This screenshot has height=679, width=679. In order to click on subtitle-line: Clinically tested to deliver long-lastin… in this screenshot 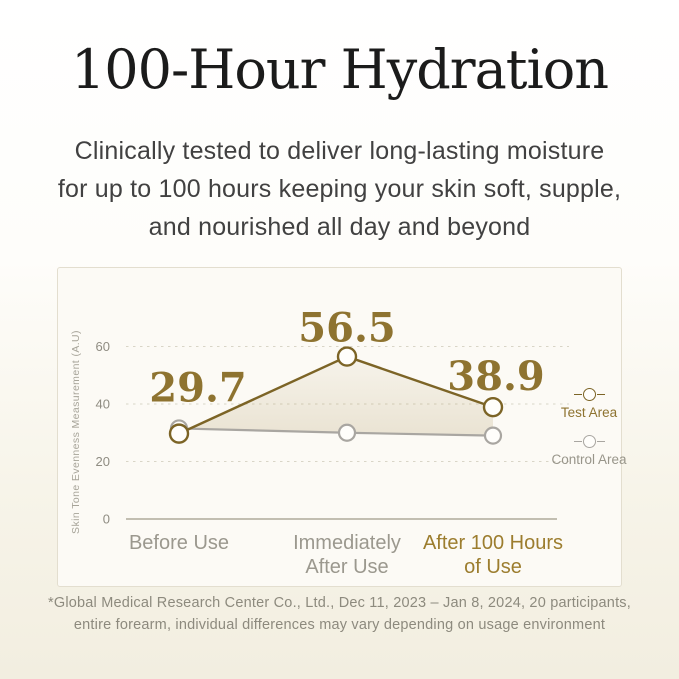, I will do `click(339, 151)`.